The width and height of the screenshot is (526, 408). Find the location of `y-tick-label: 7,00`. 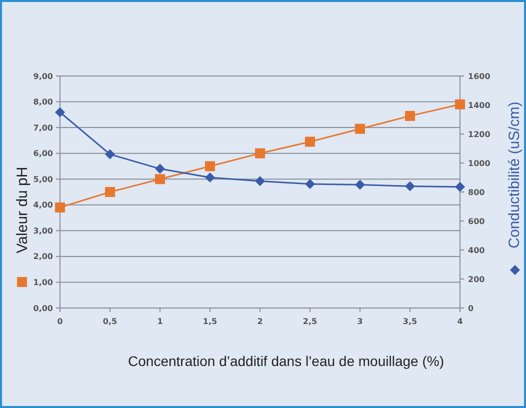

y-tick-label: 7,00 is located at coordinates (43, 127).